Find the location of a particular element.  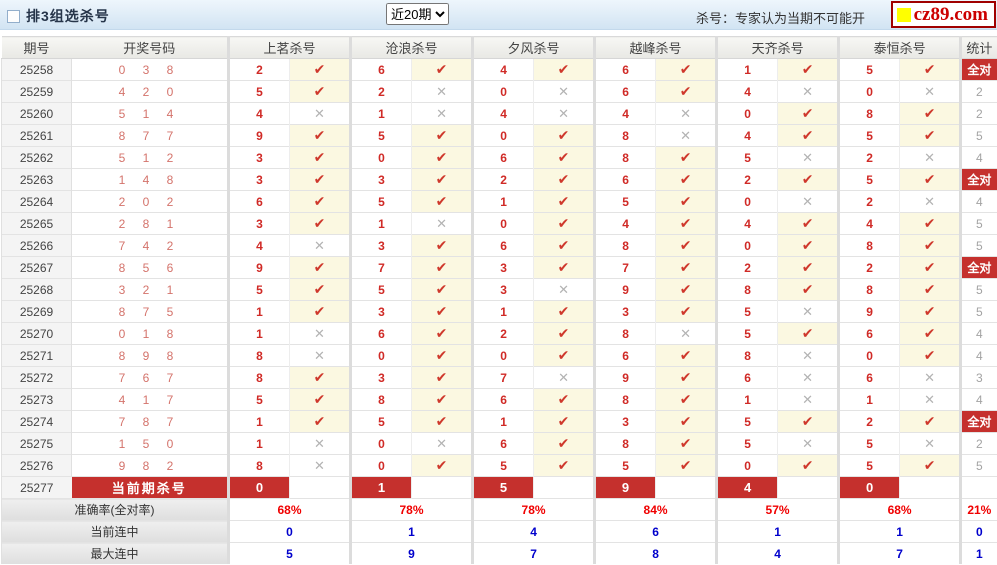

draw-numbers: 7 8 7 is located at coordinates (150, 421).